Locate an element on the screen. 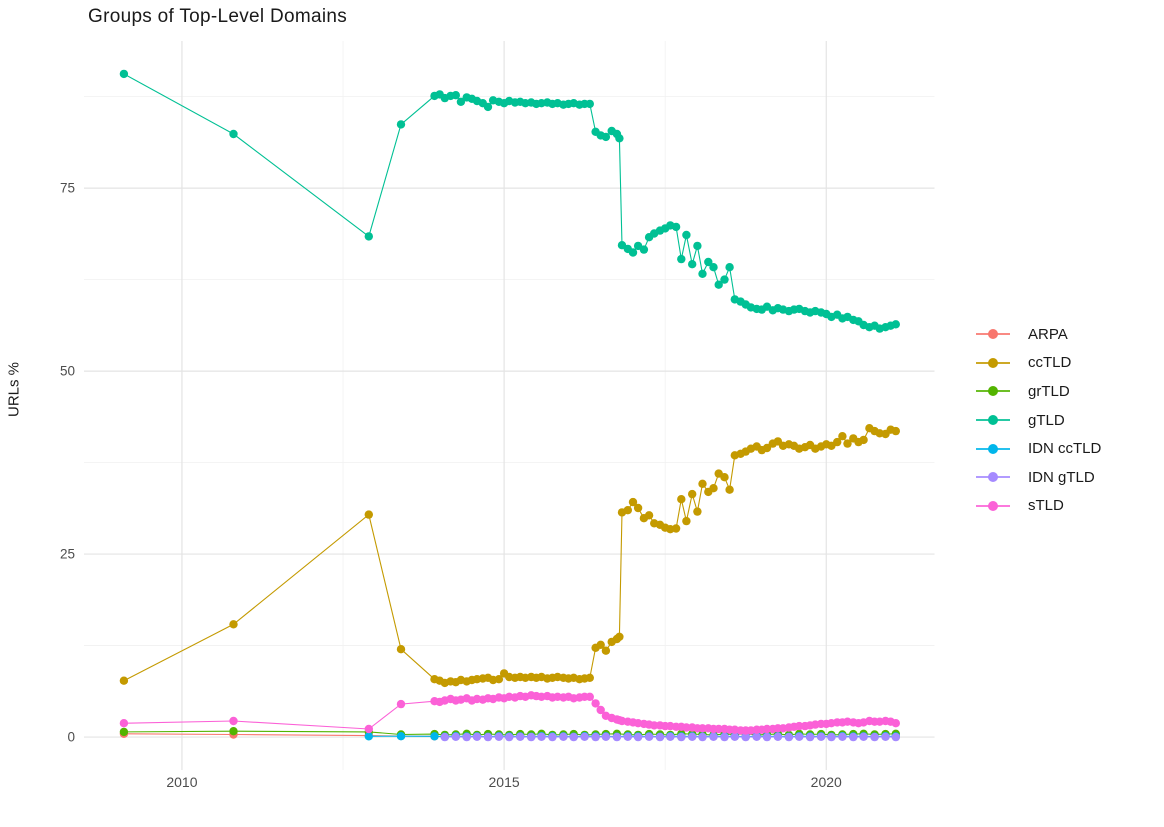 The image size is (1164, 827). series-stld is located at coordinates (509, 713).